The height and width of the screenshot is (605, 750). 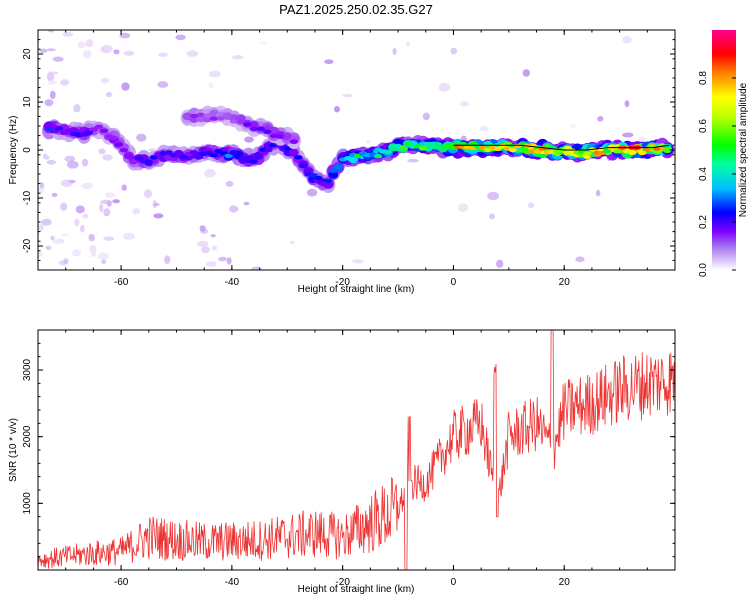 I want to click on colorbar-tick-label: 0.4, so click(x=703, y=174).